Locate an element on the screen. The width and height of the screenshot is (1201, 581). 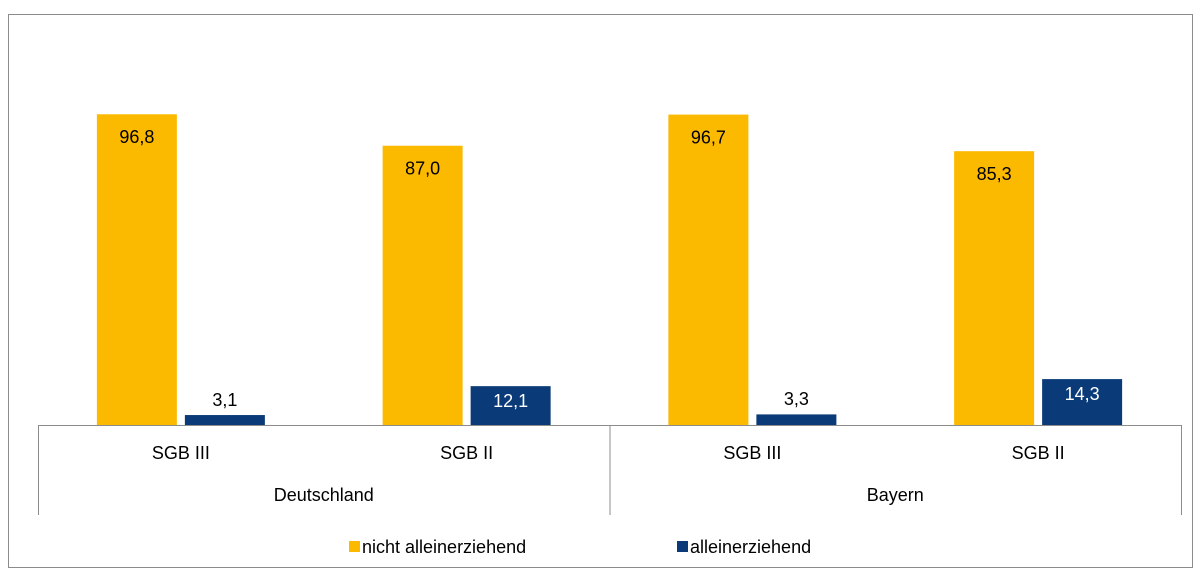
legend-label: nicht alleinerziehend is located at coordinates (444, 547).